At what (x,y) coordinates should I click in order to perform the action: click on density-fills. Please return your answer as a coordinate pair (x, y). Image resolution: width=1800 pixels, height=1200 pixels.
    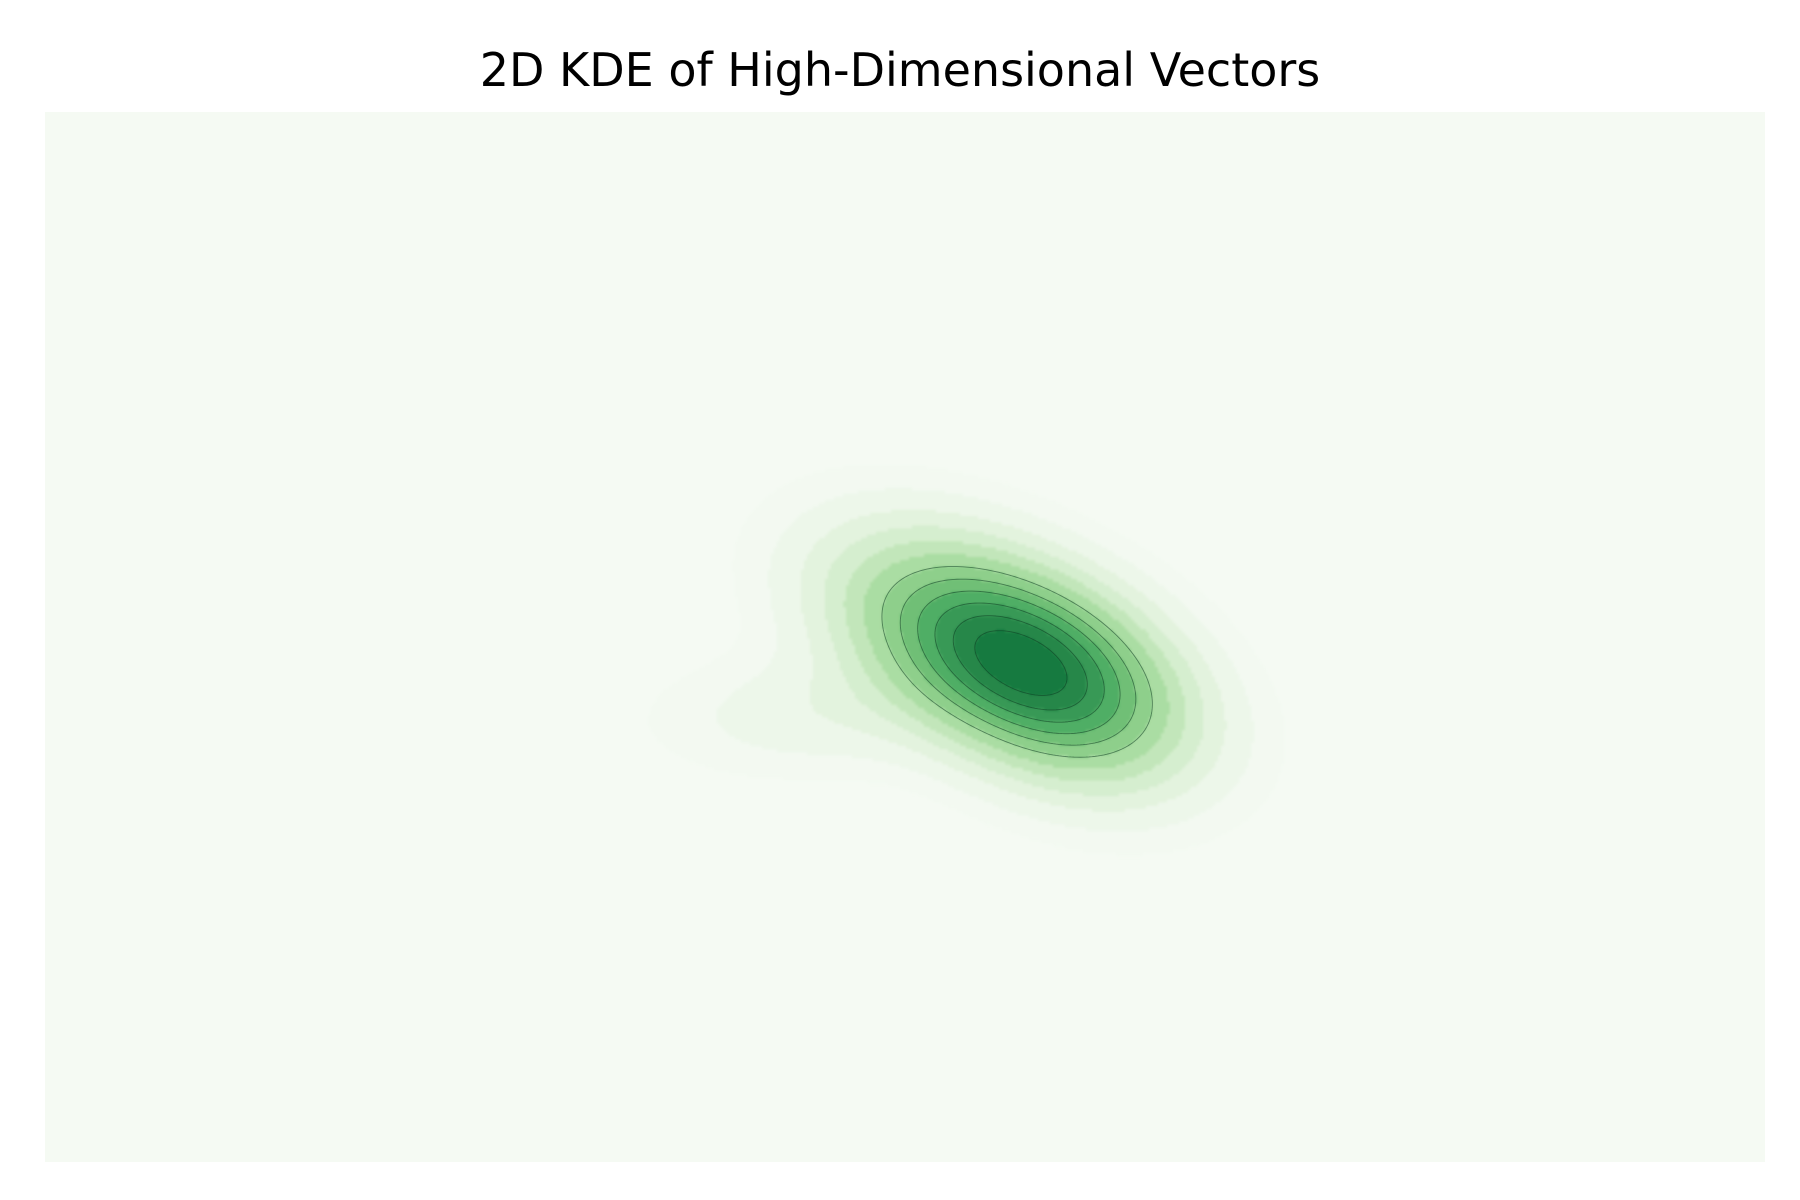
    Looking at the image, I should click on (966, 661).